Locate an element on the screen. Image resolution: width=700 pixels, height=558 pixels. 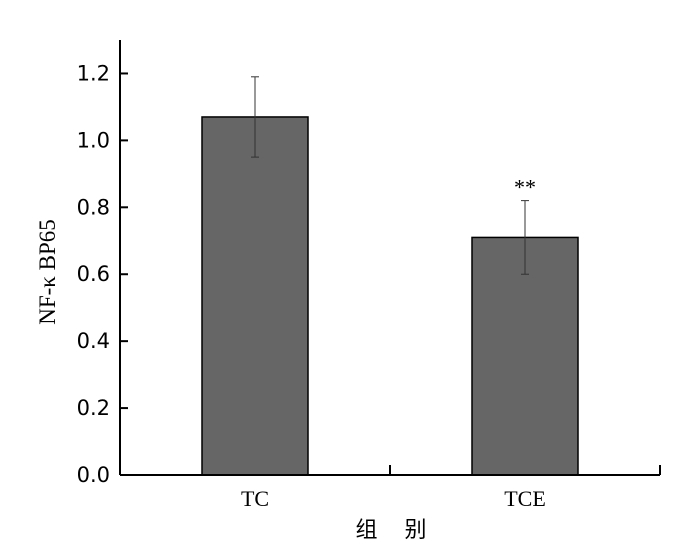
x-axis-title: 组 别 is located at coordinates (396, 530).